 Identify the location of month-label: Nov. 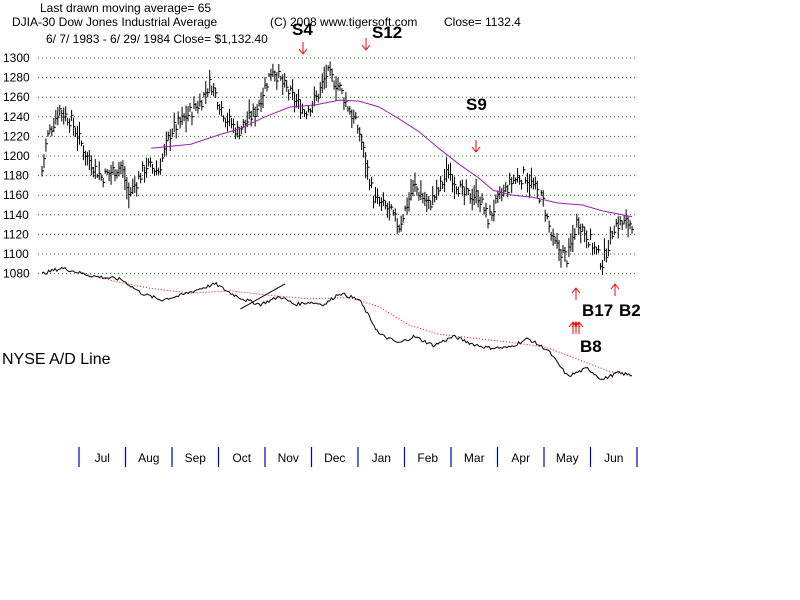
(288, 458).